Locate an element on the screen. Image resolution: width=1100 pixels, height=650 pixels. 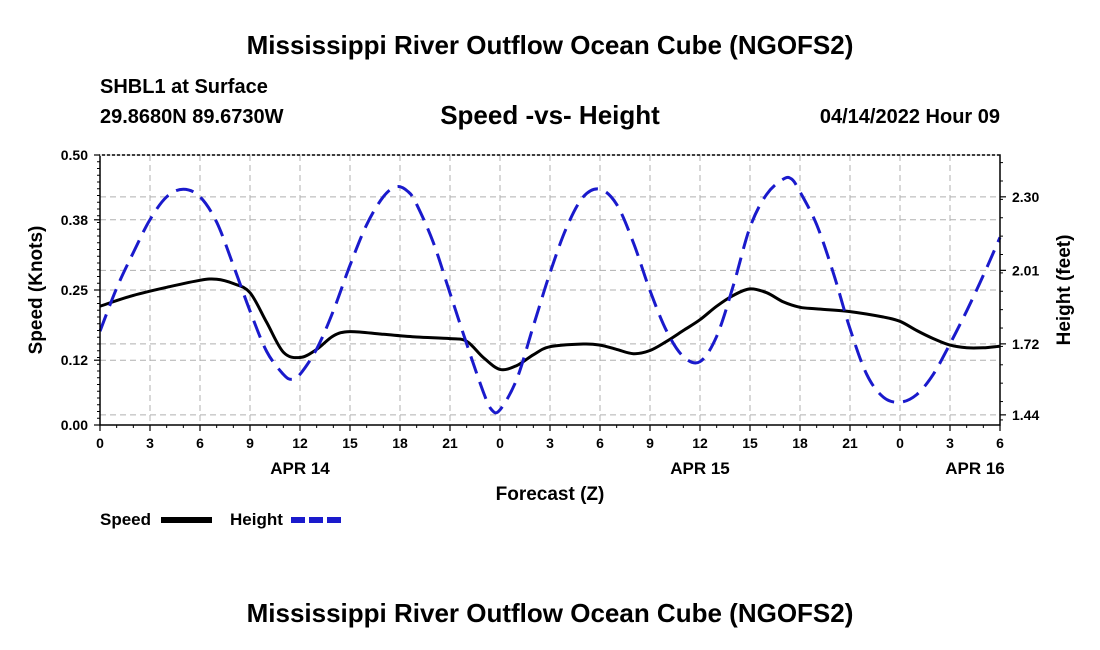
day-label: APR 14 is located at coordinates (300, 468).